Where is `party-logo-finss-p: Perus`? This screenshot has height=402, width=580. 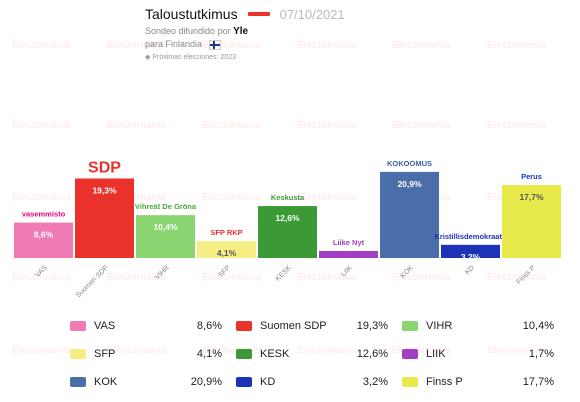
party-logo-finss-p: Perus is located at coordinates (531, 176).